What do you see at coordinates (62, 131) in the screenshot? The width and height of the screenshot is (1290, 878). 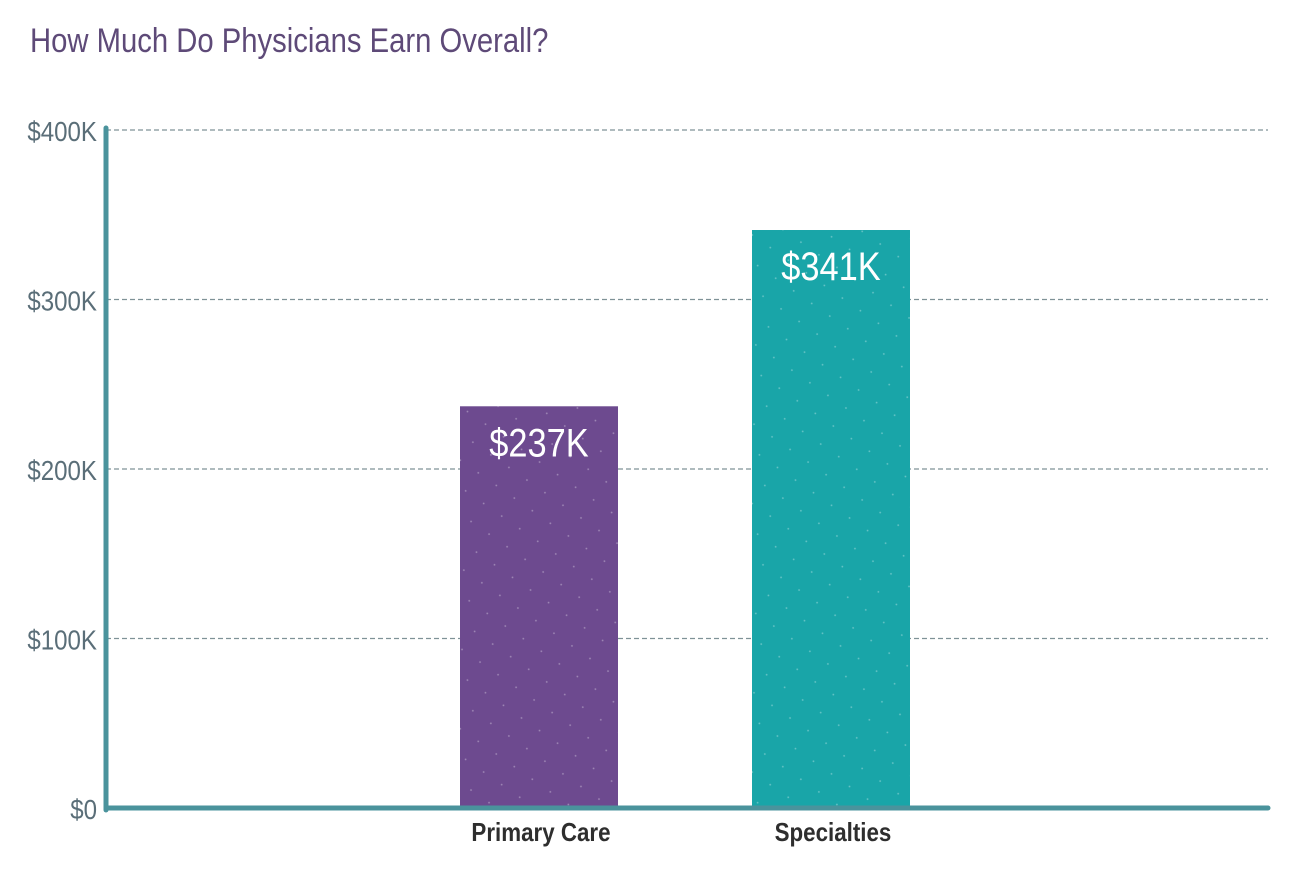 I see `y-tick-label: $400K` at bounding box center [62, 131].